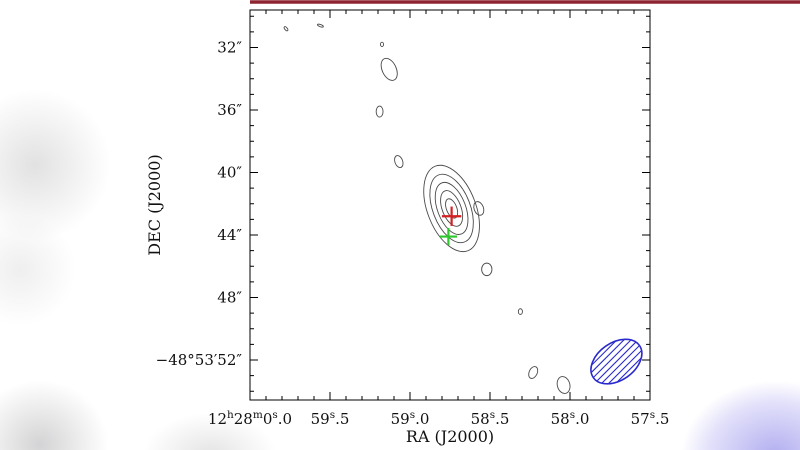  Describe the element at coordinates (450, 436) in the screenshot. I see `x-axis-title: RA (J2000)` at that location.